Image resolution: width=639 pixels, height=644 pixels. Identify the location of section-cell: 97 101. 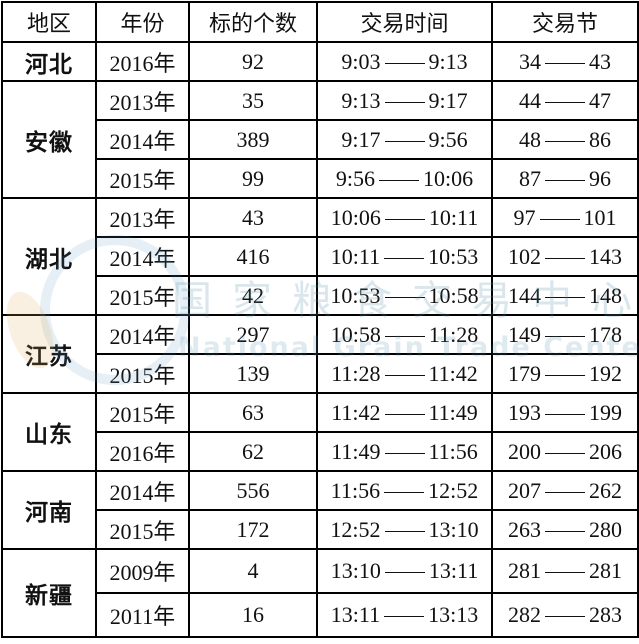
(565, 217).